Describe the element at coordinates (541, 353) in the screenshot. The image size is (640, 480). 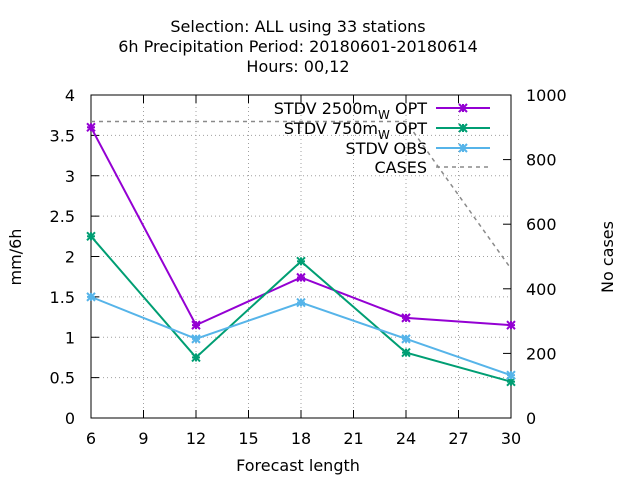
I see `y2-tick-label: 200` at that location.